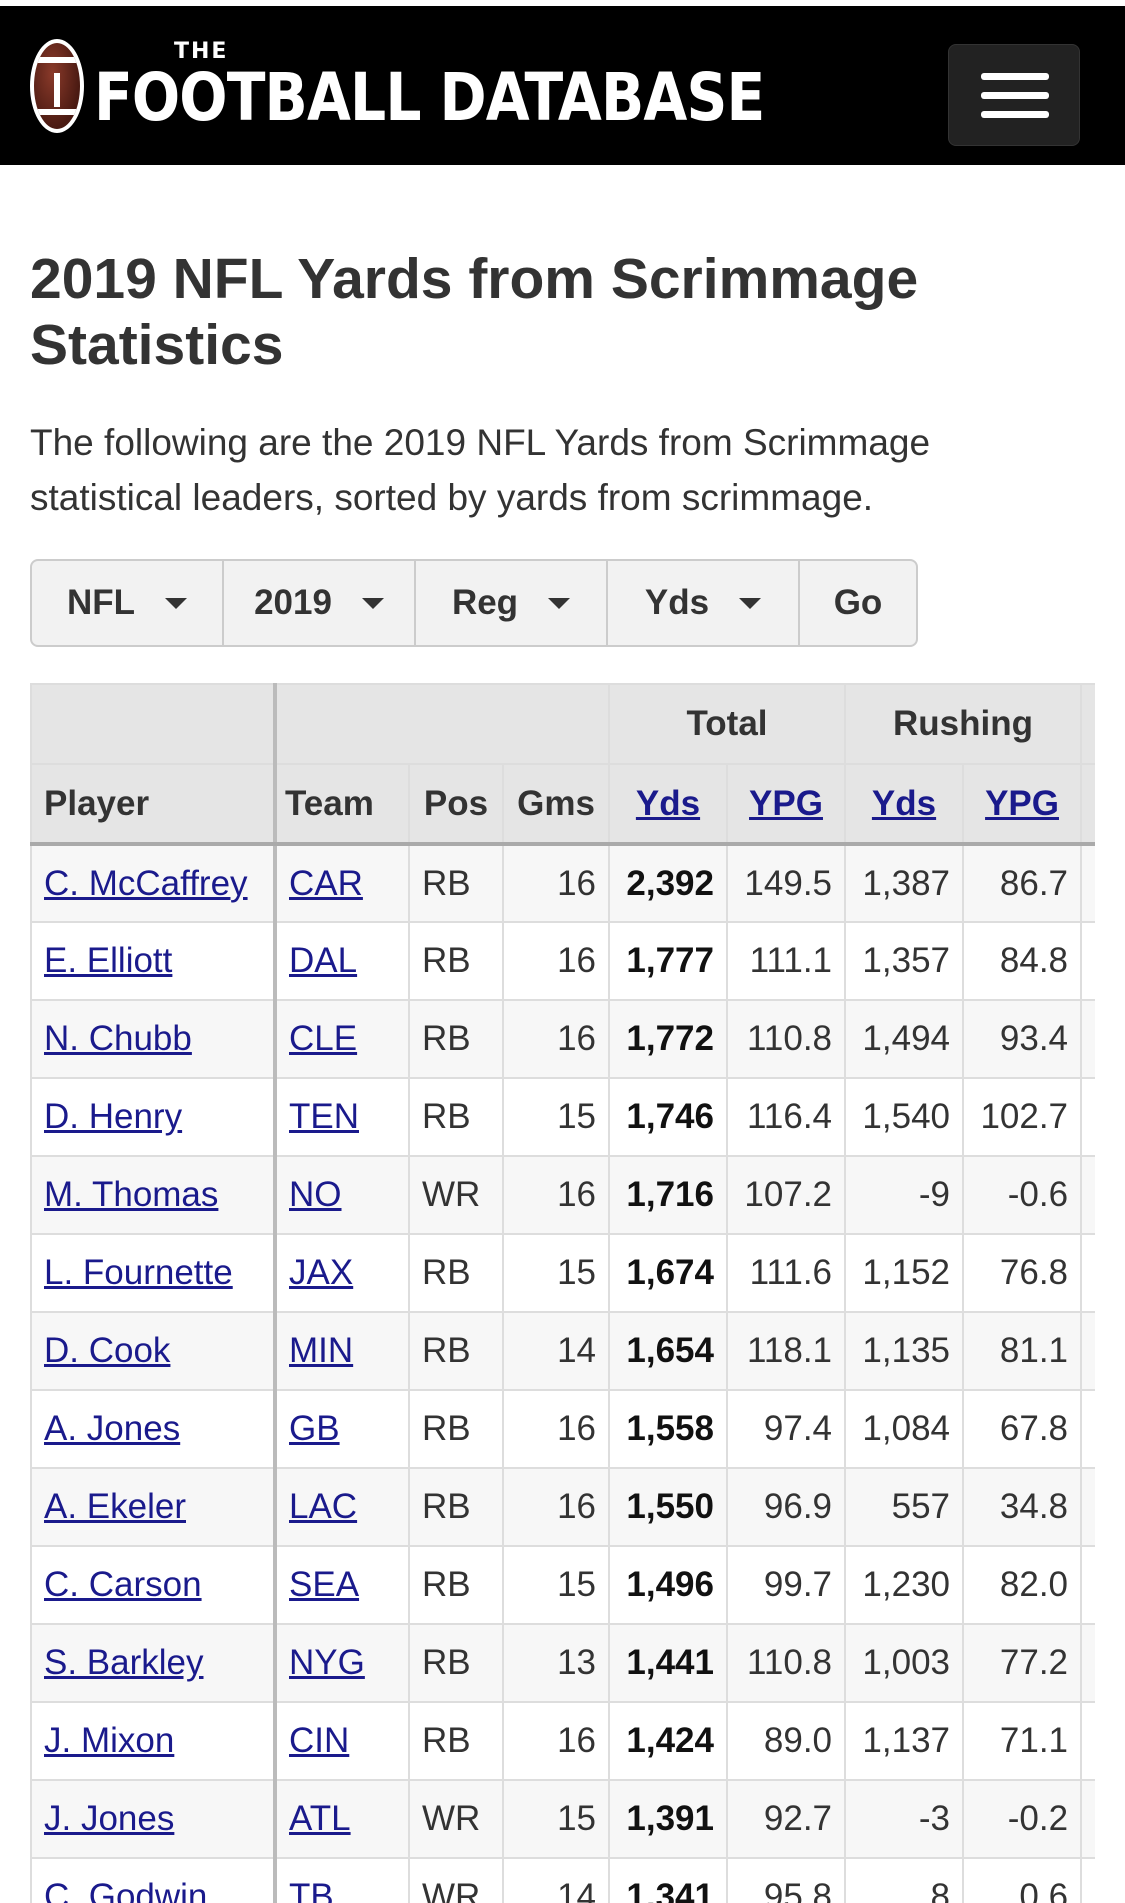 This screenshot has height=1903, width=1125. I want to click on col-header-total-ypg: YPG, so click(786, 804).